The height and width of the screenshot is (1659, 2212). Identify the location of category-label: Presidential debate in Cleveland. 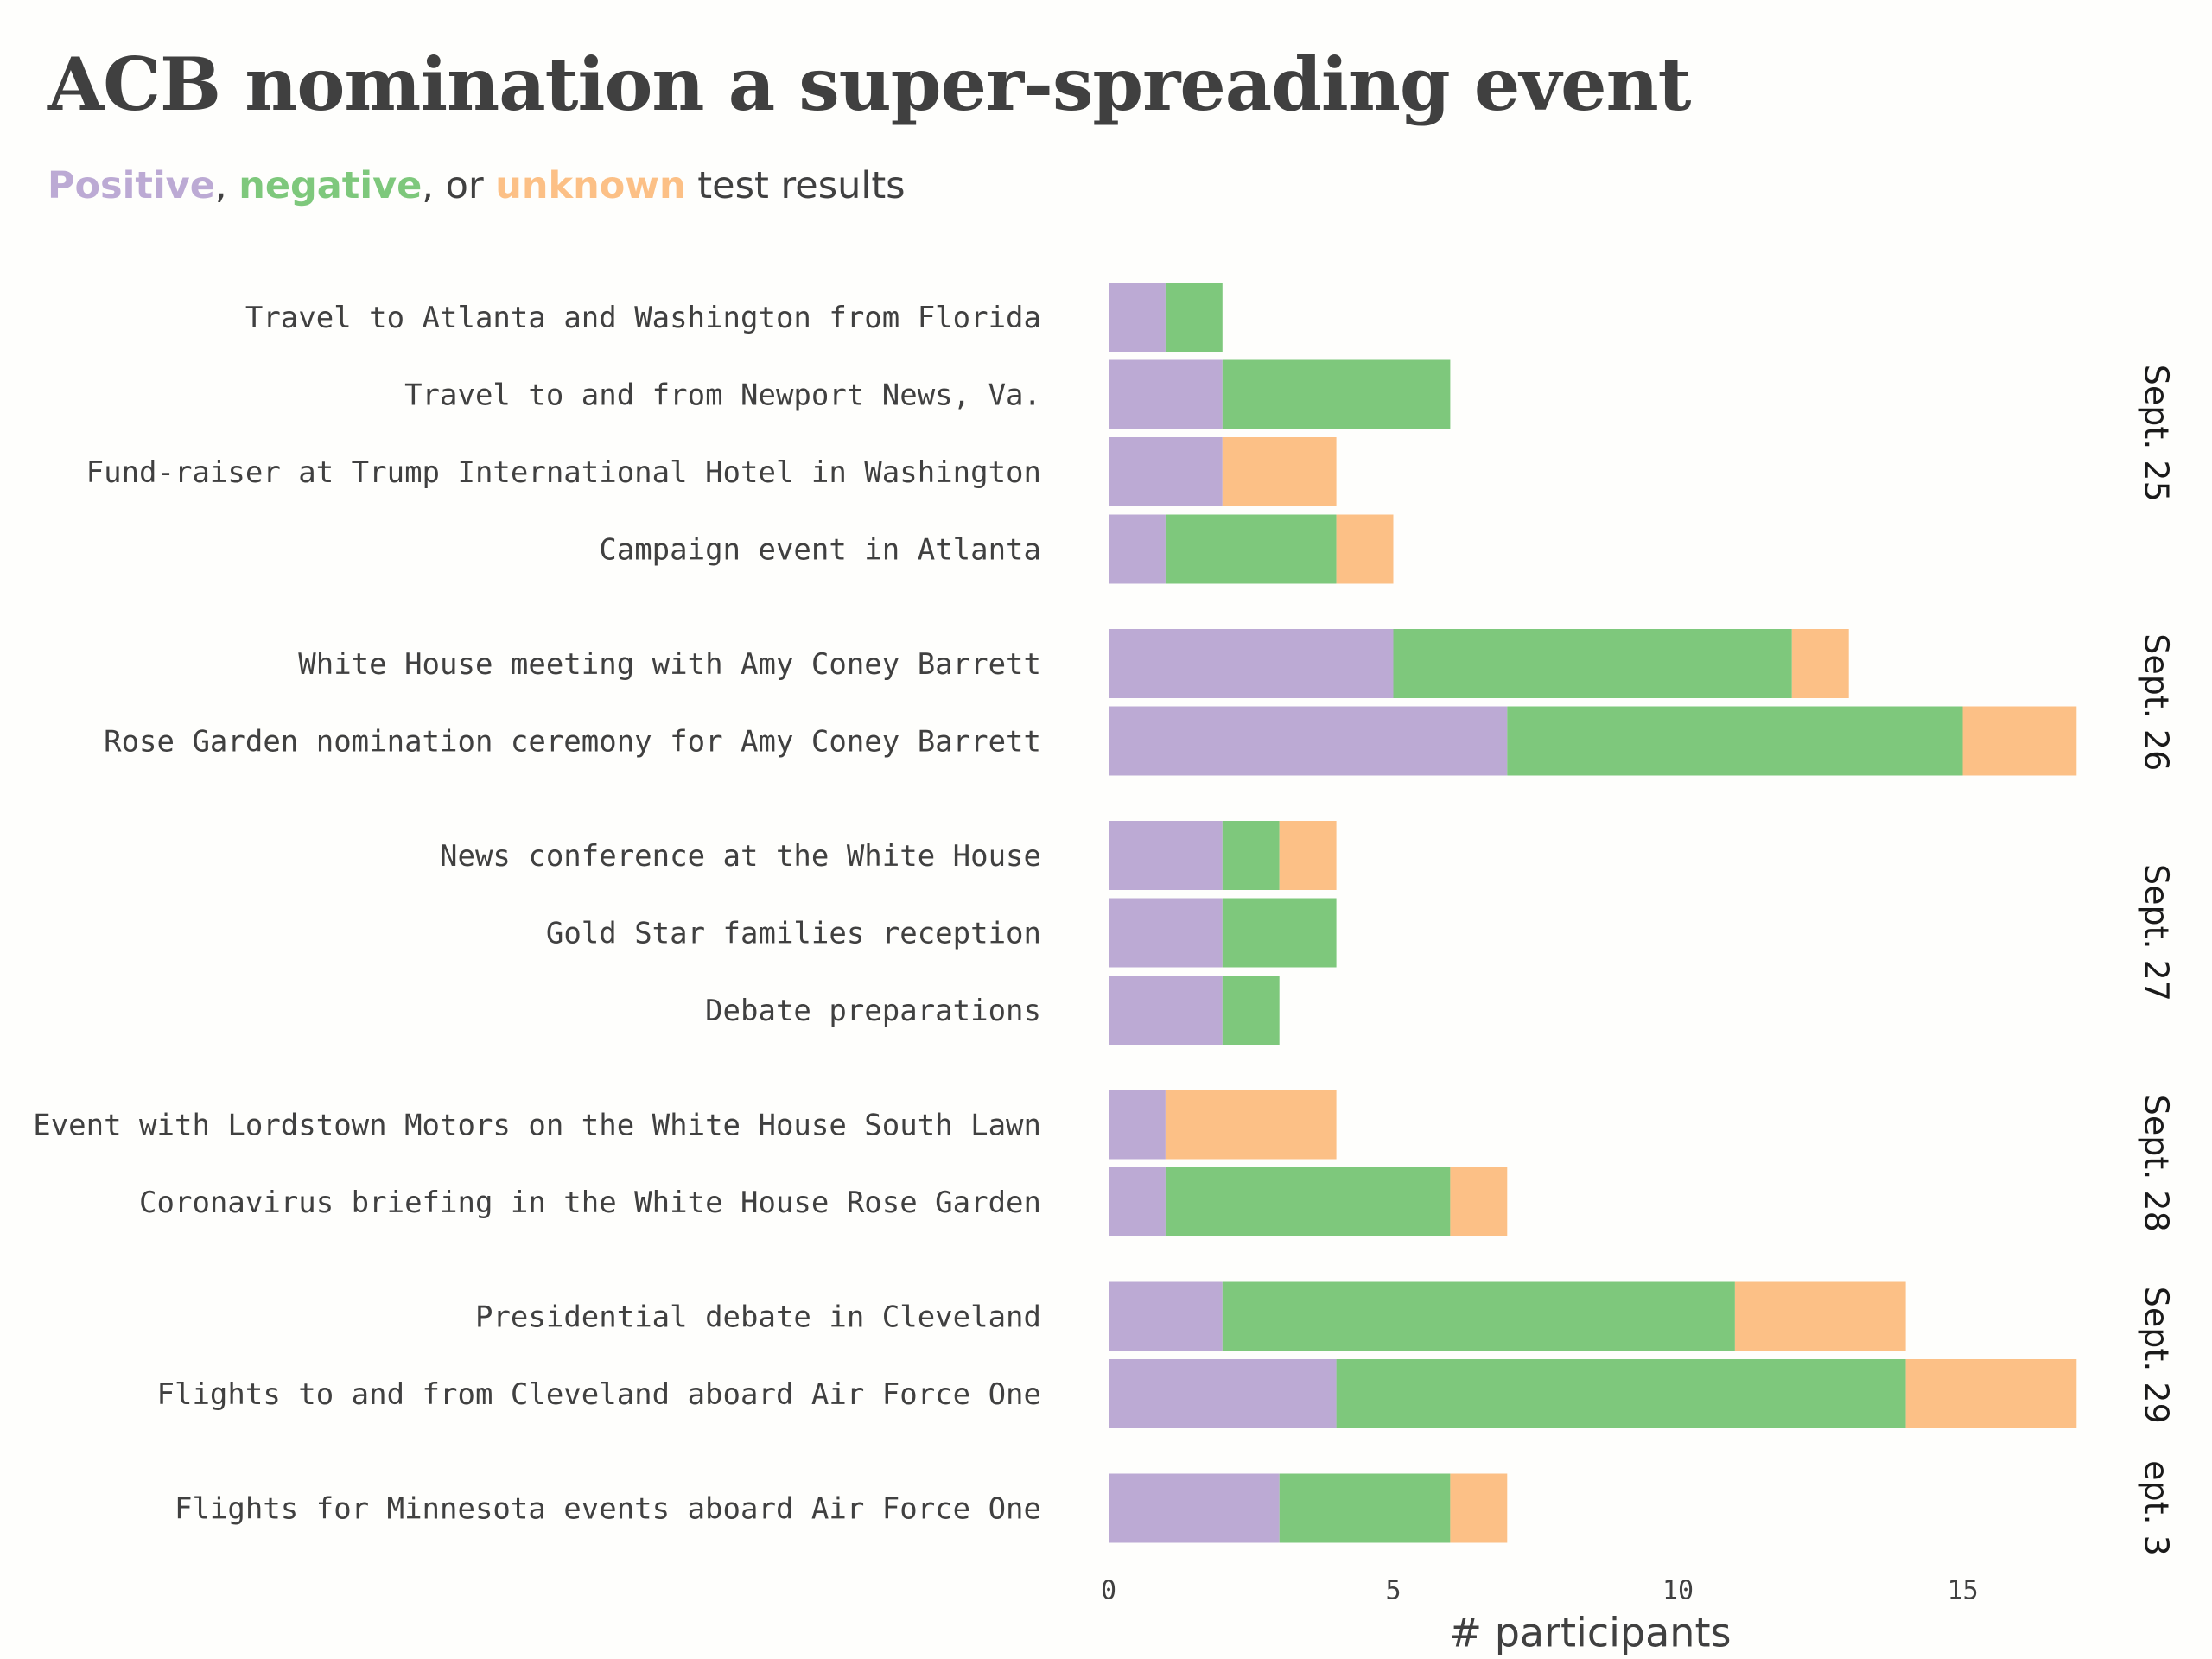
(758, 1317).